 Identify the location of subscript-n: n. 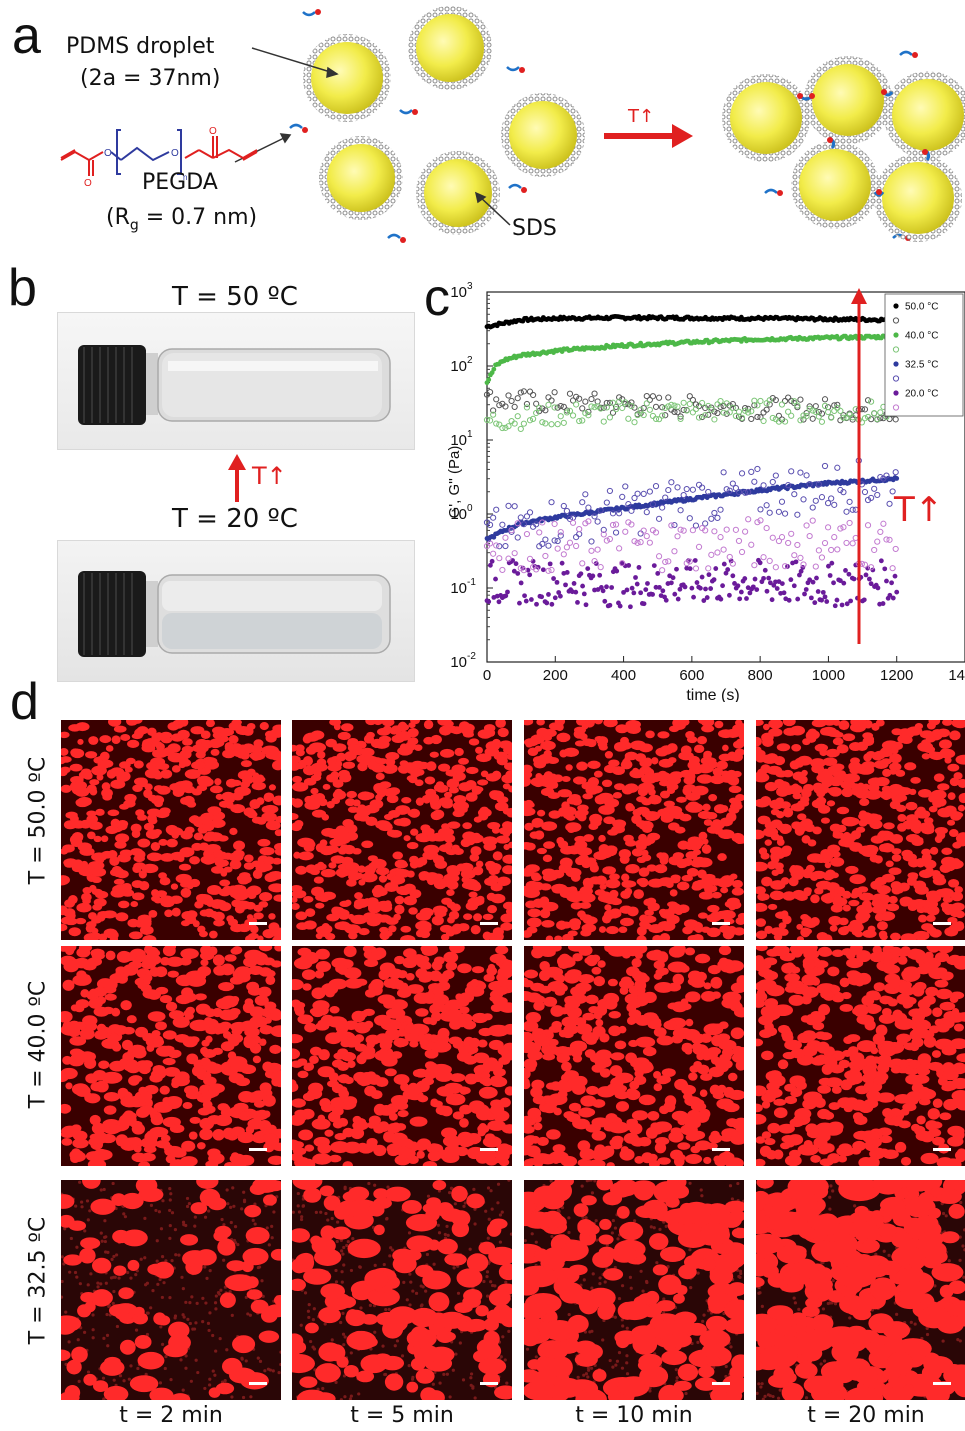
(185, 177).